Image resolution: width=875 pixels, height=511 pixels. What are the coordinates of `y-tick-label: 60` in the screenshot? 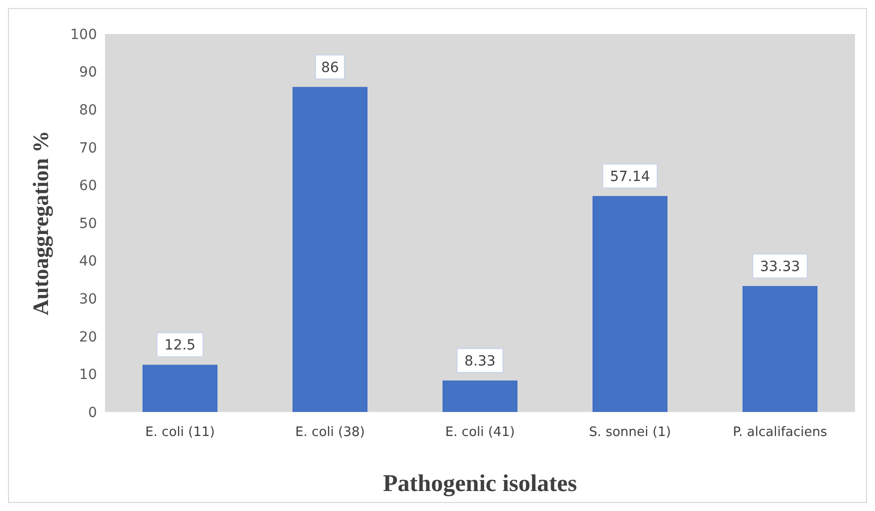 It's located at (88, 186).